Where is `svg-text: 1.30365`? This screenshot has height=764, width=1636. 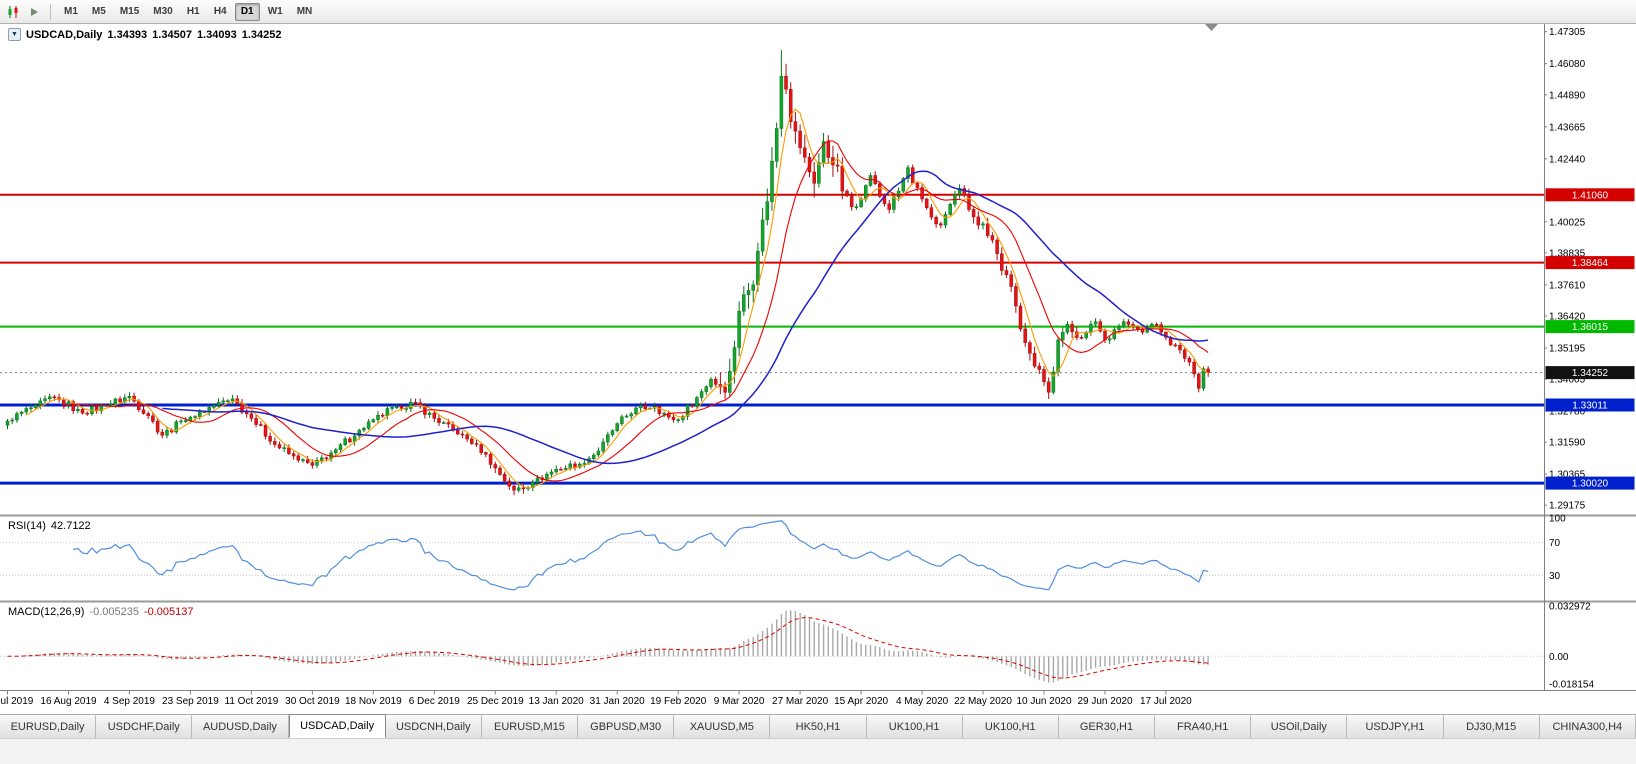
svg-text: 1.30365 is located at coordinates (1567, 475).